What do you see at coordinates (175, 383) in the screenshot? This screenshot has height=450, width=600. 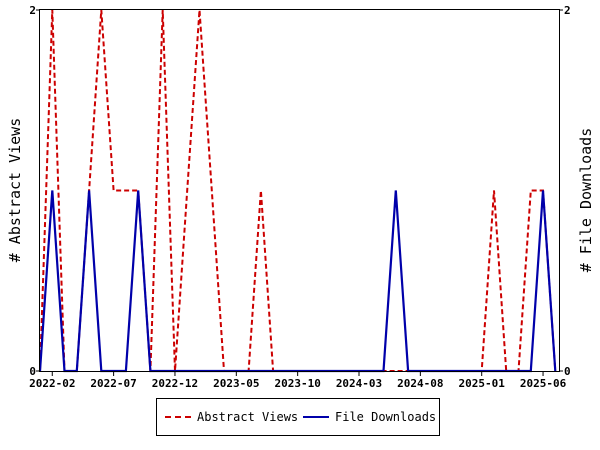 I see `x-tick-label: 2022-12` at bounding box center [175, 383].